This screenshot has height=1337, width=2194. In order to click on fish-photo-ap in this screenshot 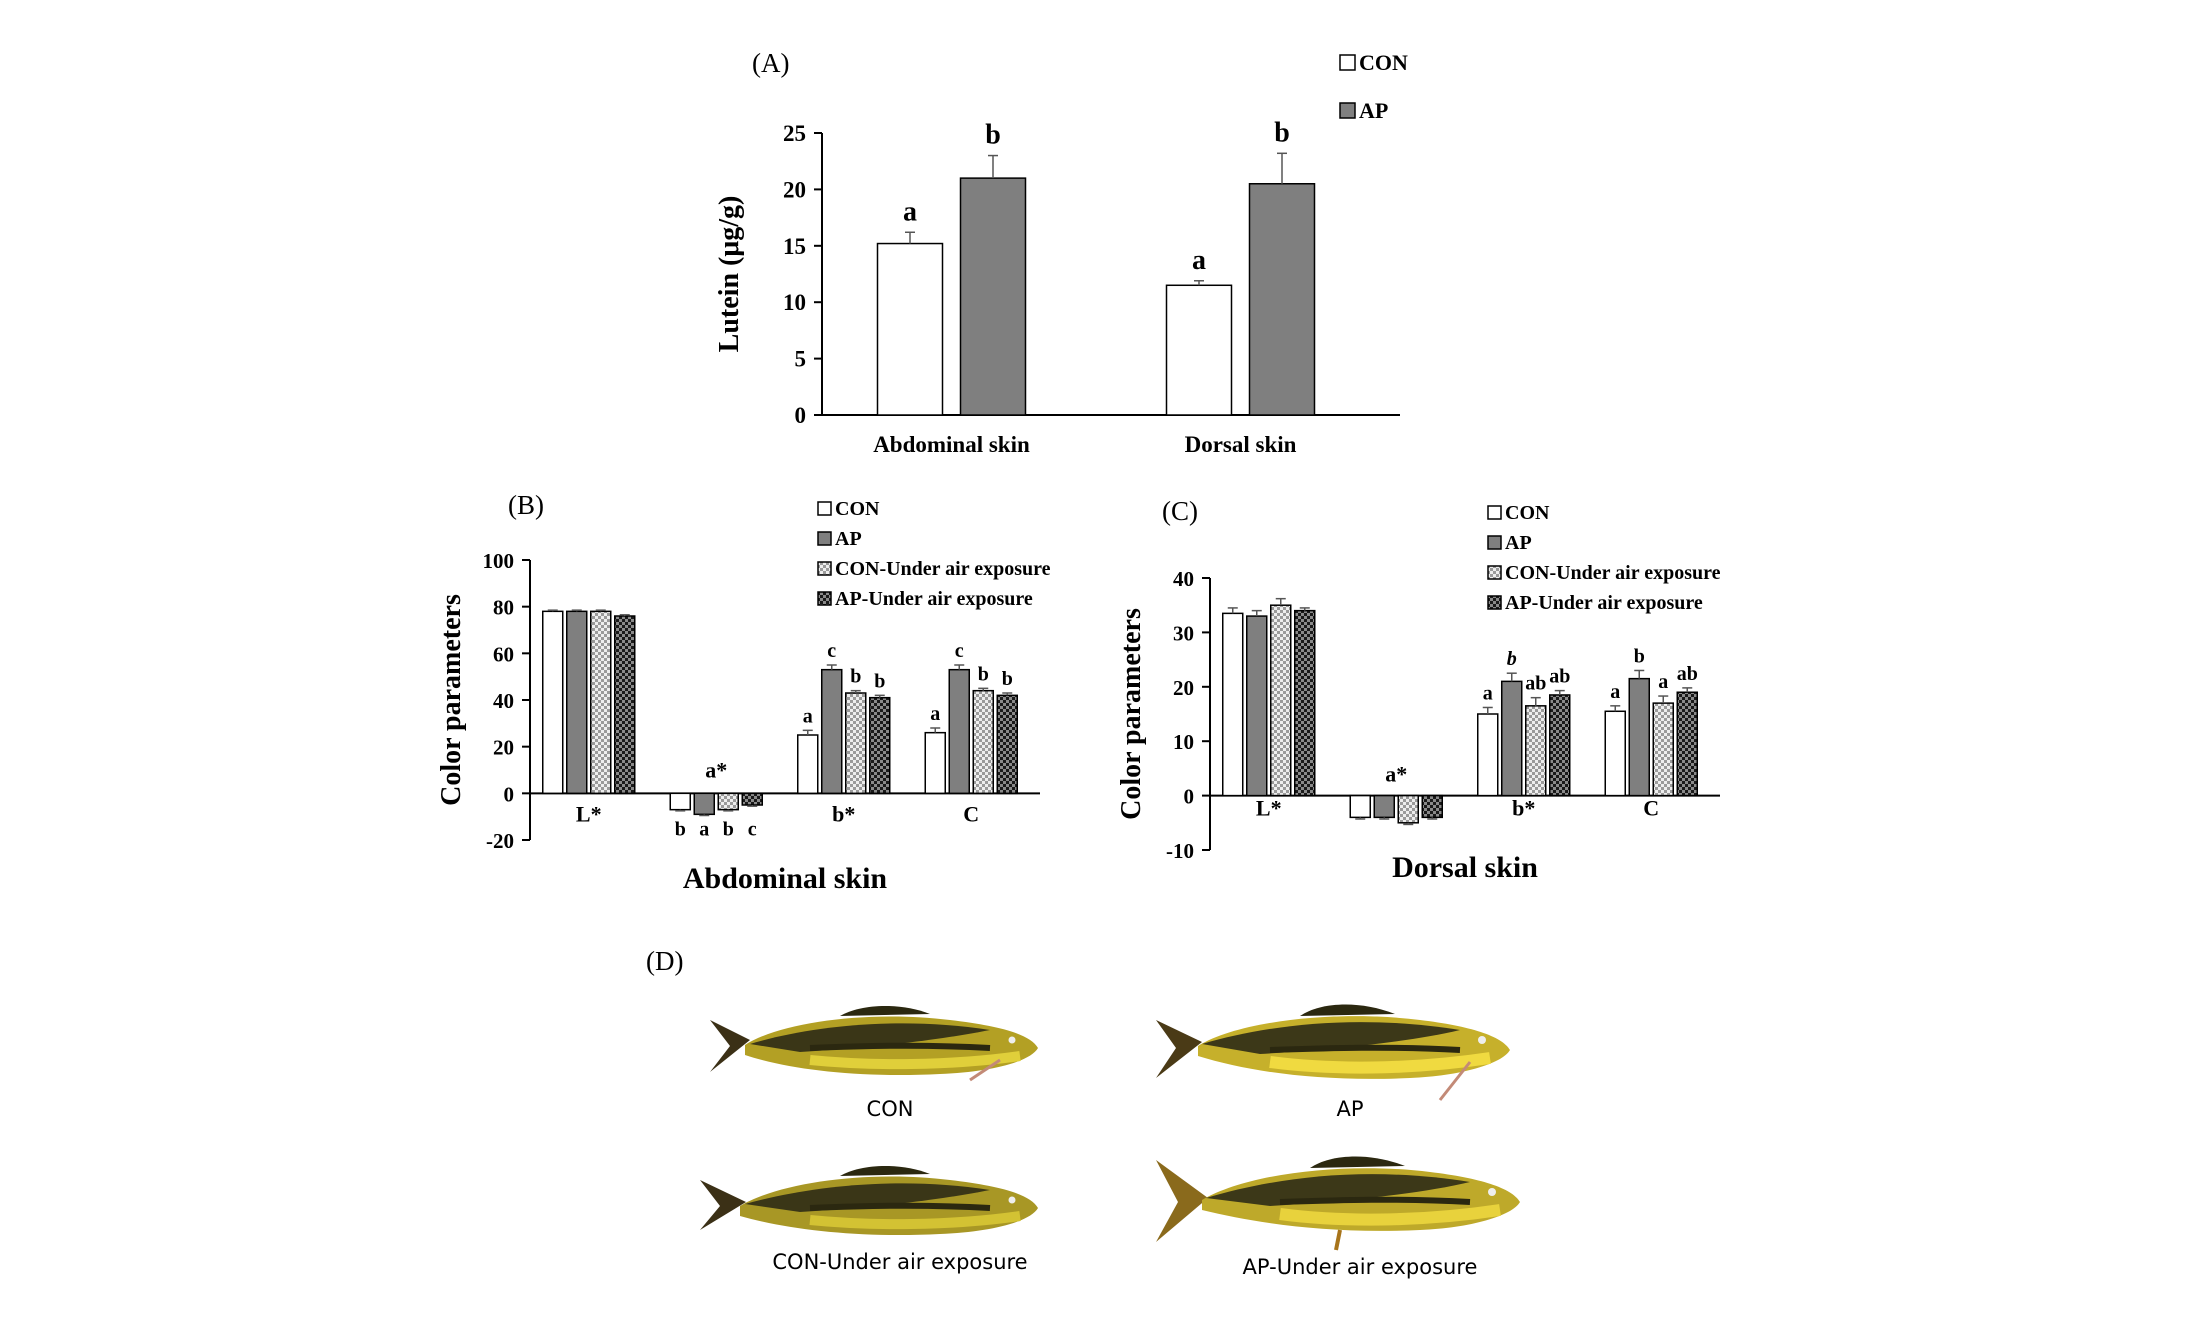, I will do `click(1333, 1052)`.